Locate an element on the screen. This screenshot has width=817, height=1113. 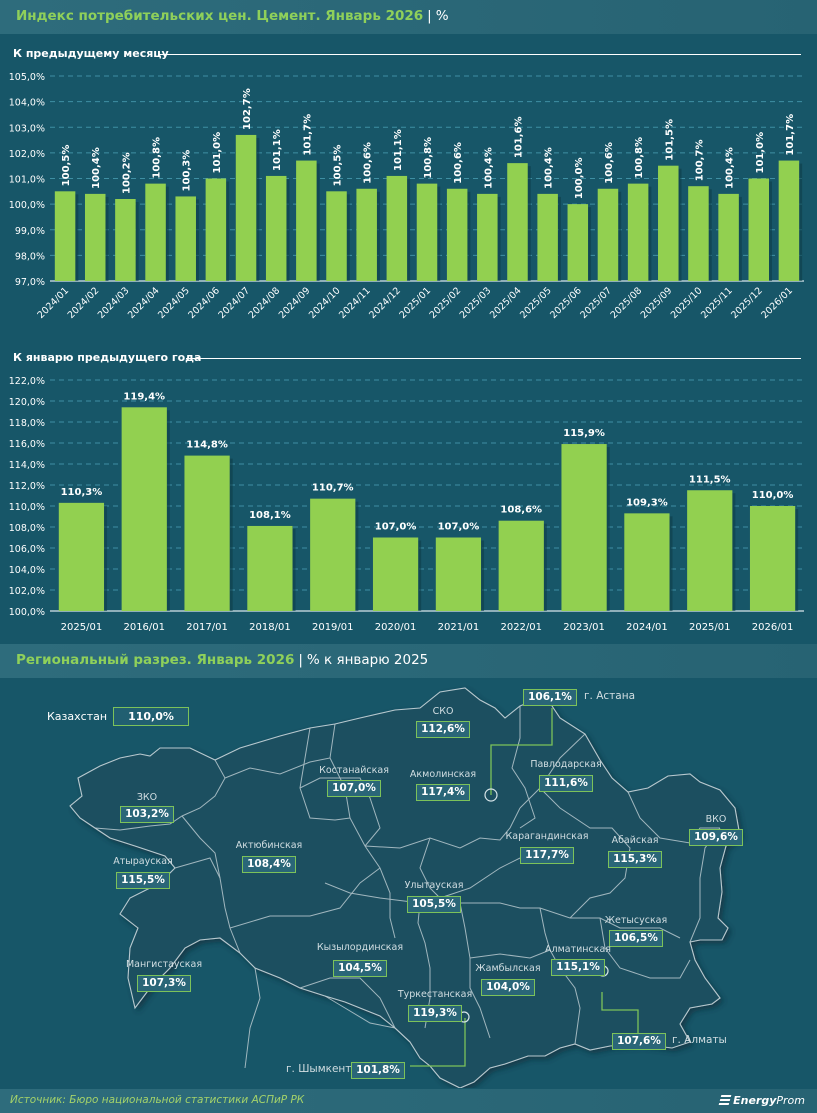
data-label: 100,5% is located at coordinates (338, 166).